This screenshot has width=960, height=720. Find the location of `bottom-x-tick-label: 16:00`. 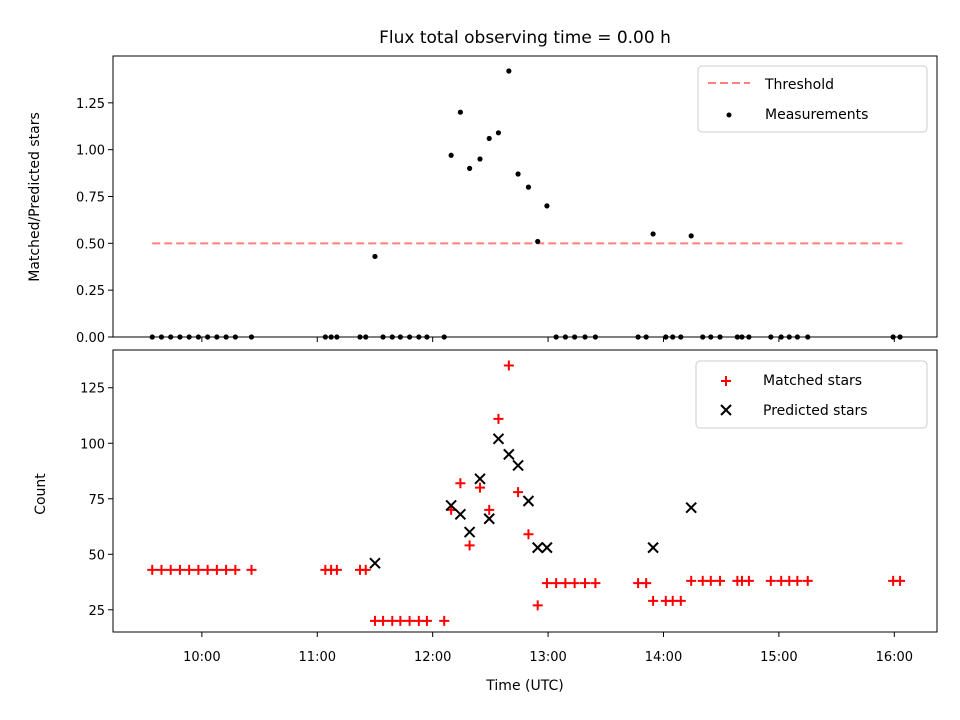

bottom-x-tick-label: 16:00 is located at coordinates (894, 657).